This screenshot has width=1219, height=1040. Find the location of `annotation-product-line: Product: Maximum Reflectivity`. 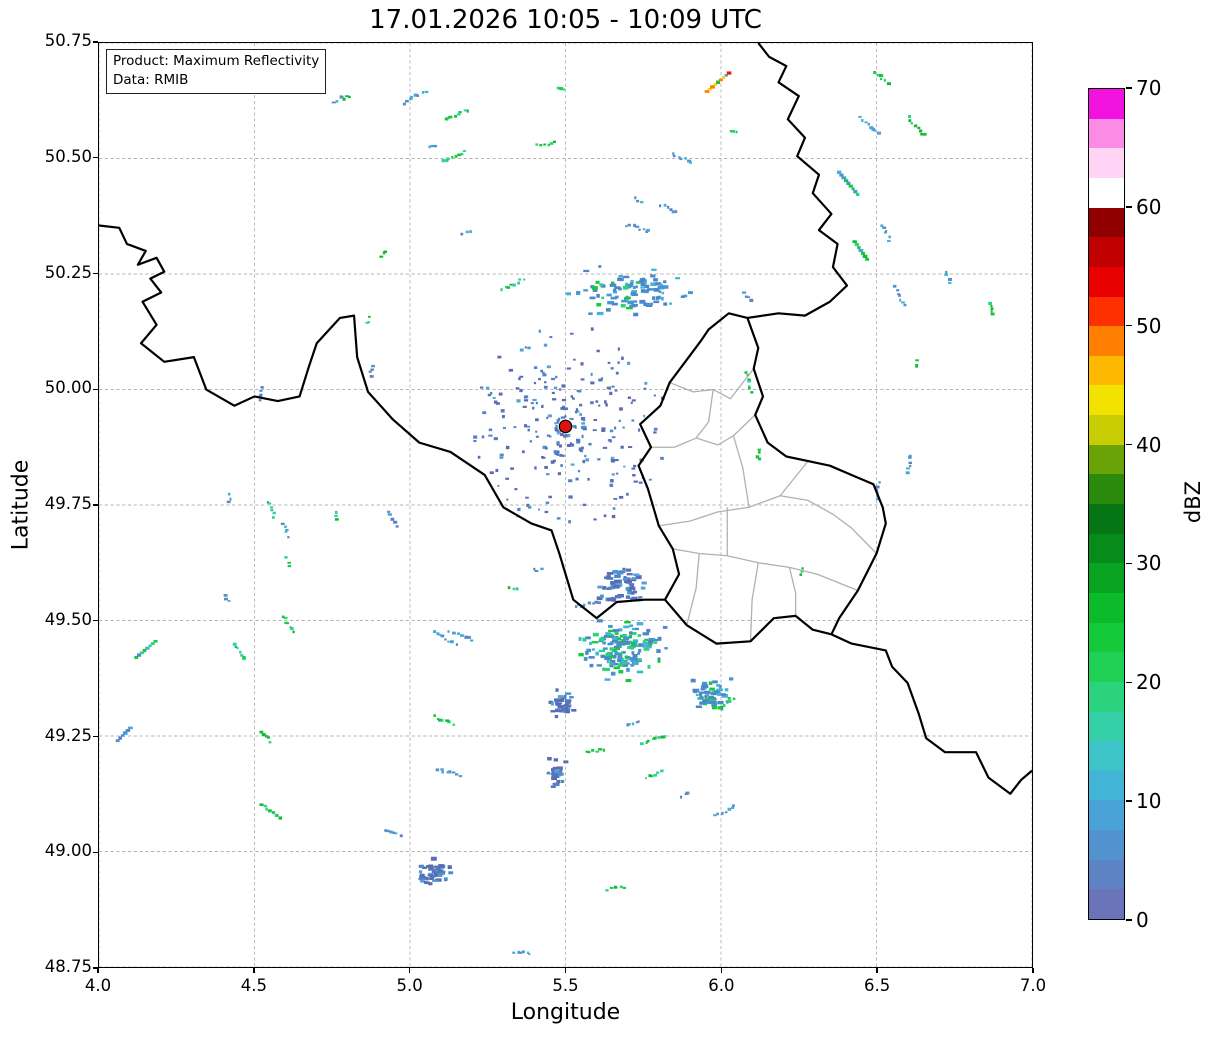

annotation-product-line: Product: Maximum Reflectivity is located at coordinates (216, 61).